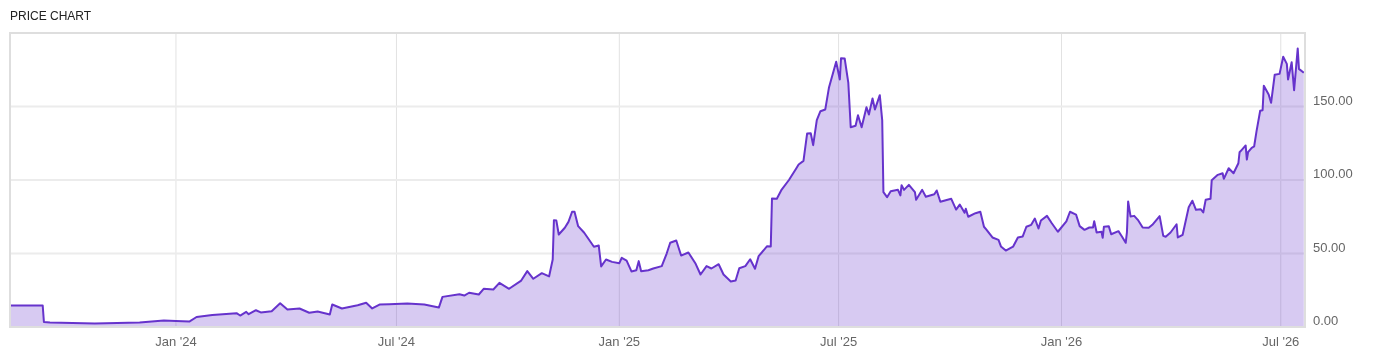 The height and width of the screenshot is (357, 1400). I want to click on x-tick-label: Jan '26, so click(1061, 341).